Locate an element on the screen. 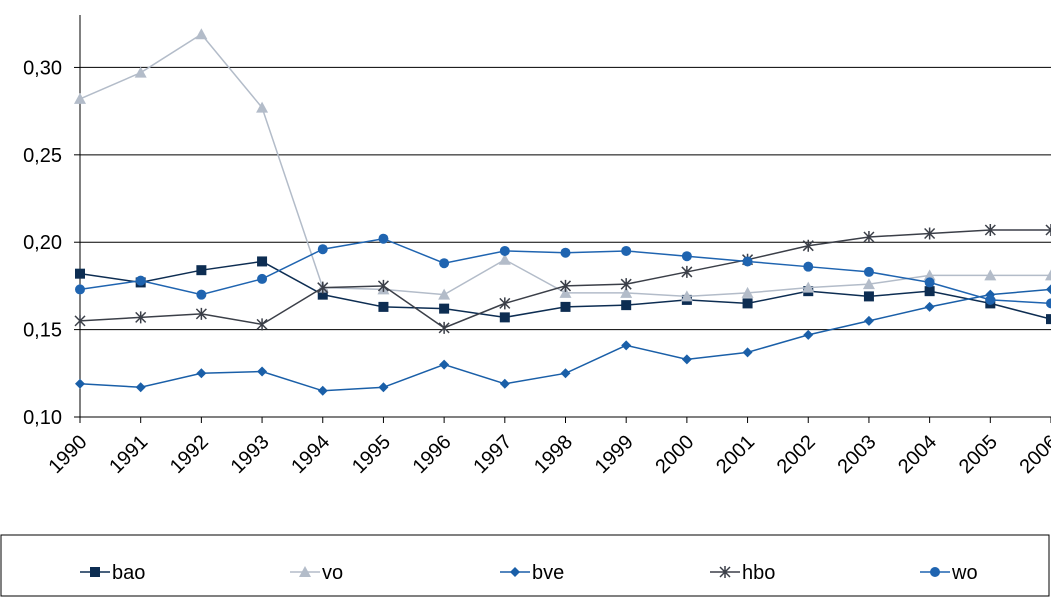 This screenshot has width=1051, height=602. x-tick-label: 2000 is located at coordinates (674, 454).